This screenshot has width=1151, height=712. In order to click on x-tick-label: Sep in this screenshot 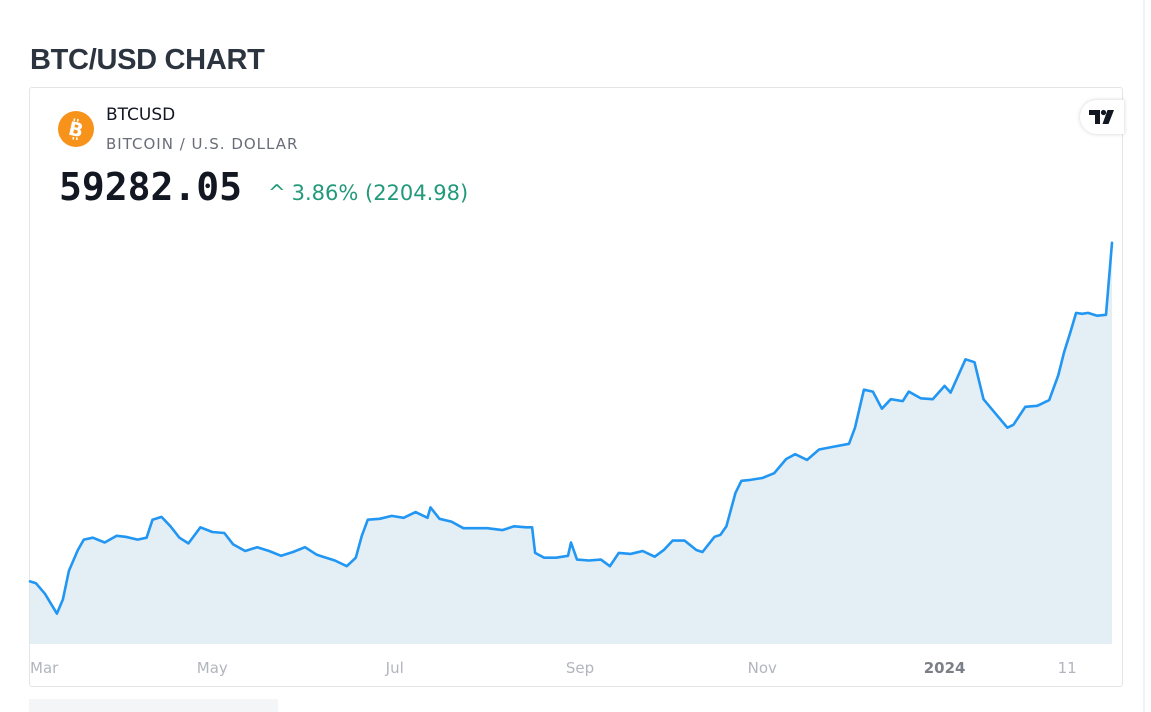, I will do `click(580, 668)`.